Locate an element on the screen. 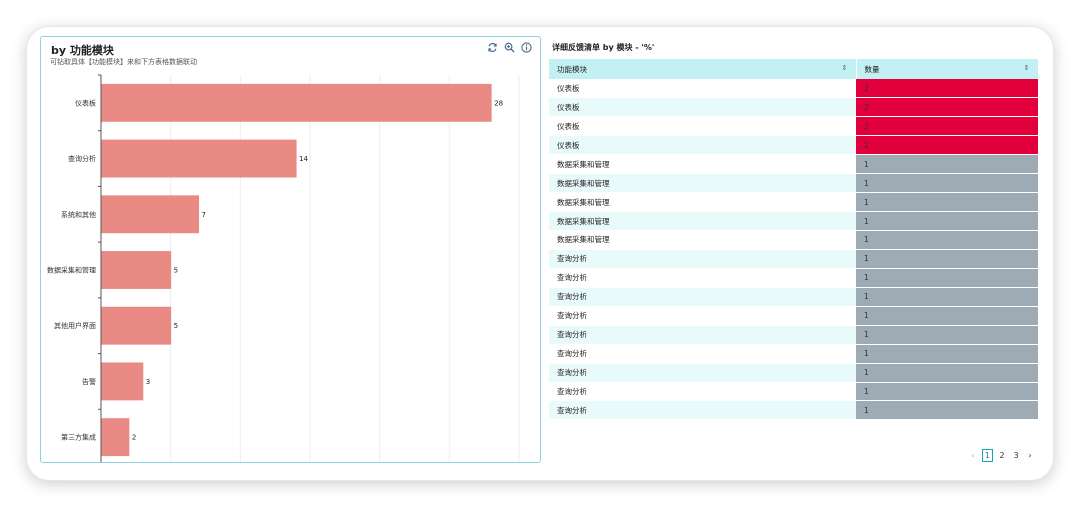 The image size is (1080, 507). bar-value-label: 28 is located at coordinates (498, 103).